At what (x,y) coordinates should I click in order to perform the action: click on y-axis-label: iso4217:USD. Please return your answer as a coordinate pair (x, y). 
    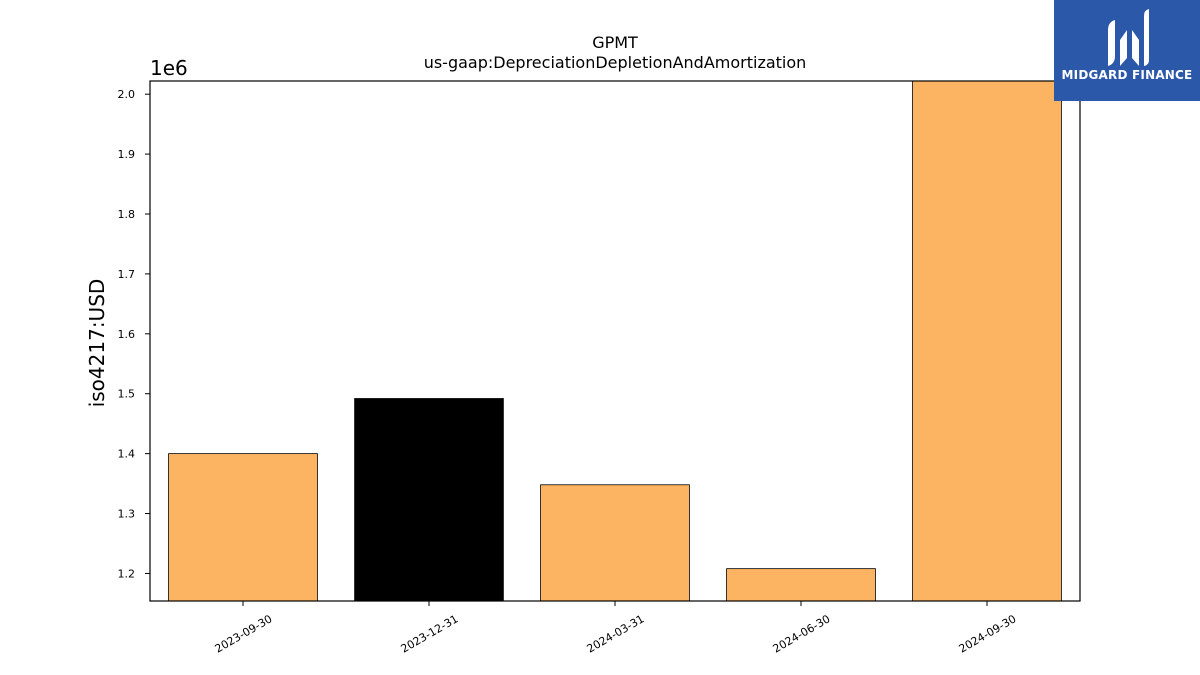
    Looking at the image, I should click on (97, 343).